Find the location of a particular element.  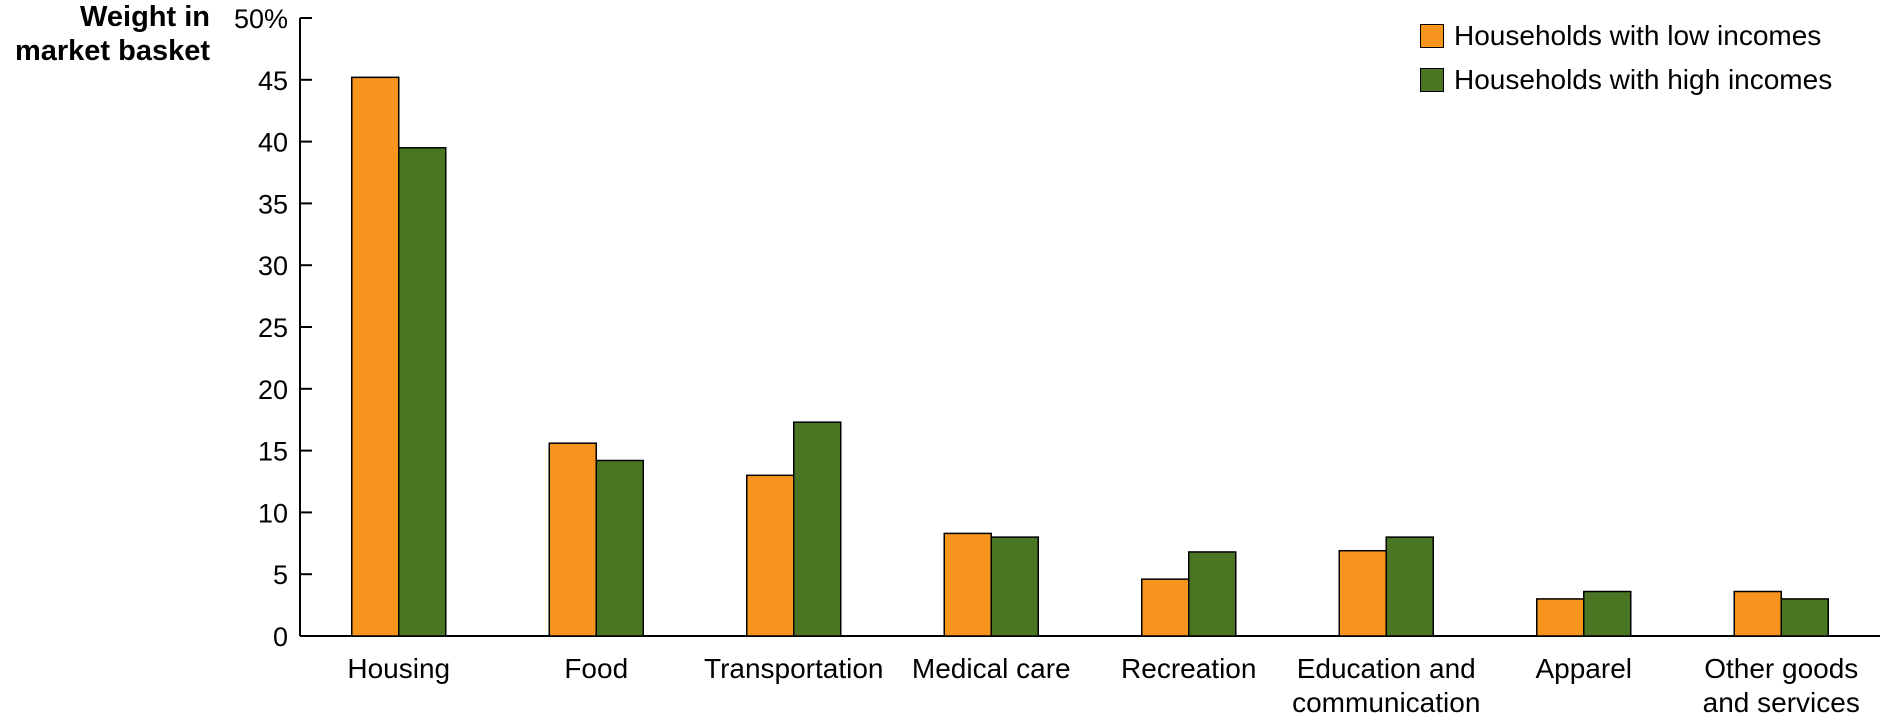

x-category-label: Recreation is located at coordinates (1188, 668).